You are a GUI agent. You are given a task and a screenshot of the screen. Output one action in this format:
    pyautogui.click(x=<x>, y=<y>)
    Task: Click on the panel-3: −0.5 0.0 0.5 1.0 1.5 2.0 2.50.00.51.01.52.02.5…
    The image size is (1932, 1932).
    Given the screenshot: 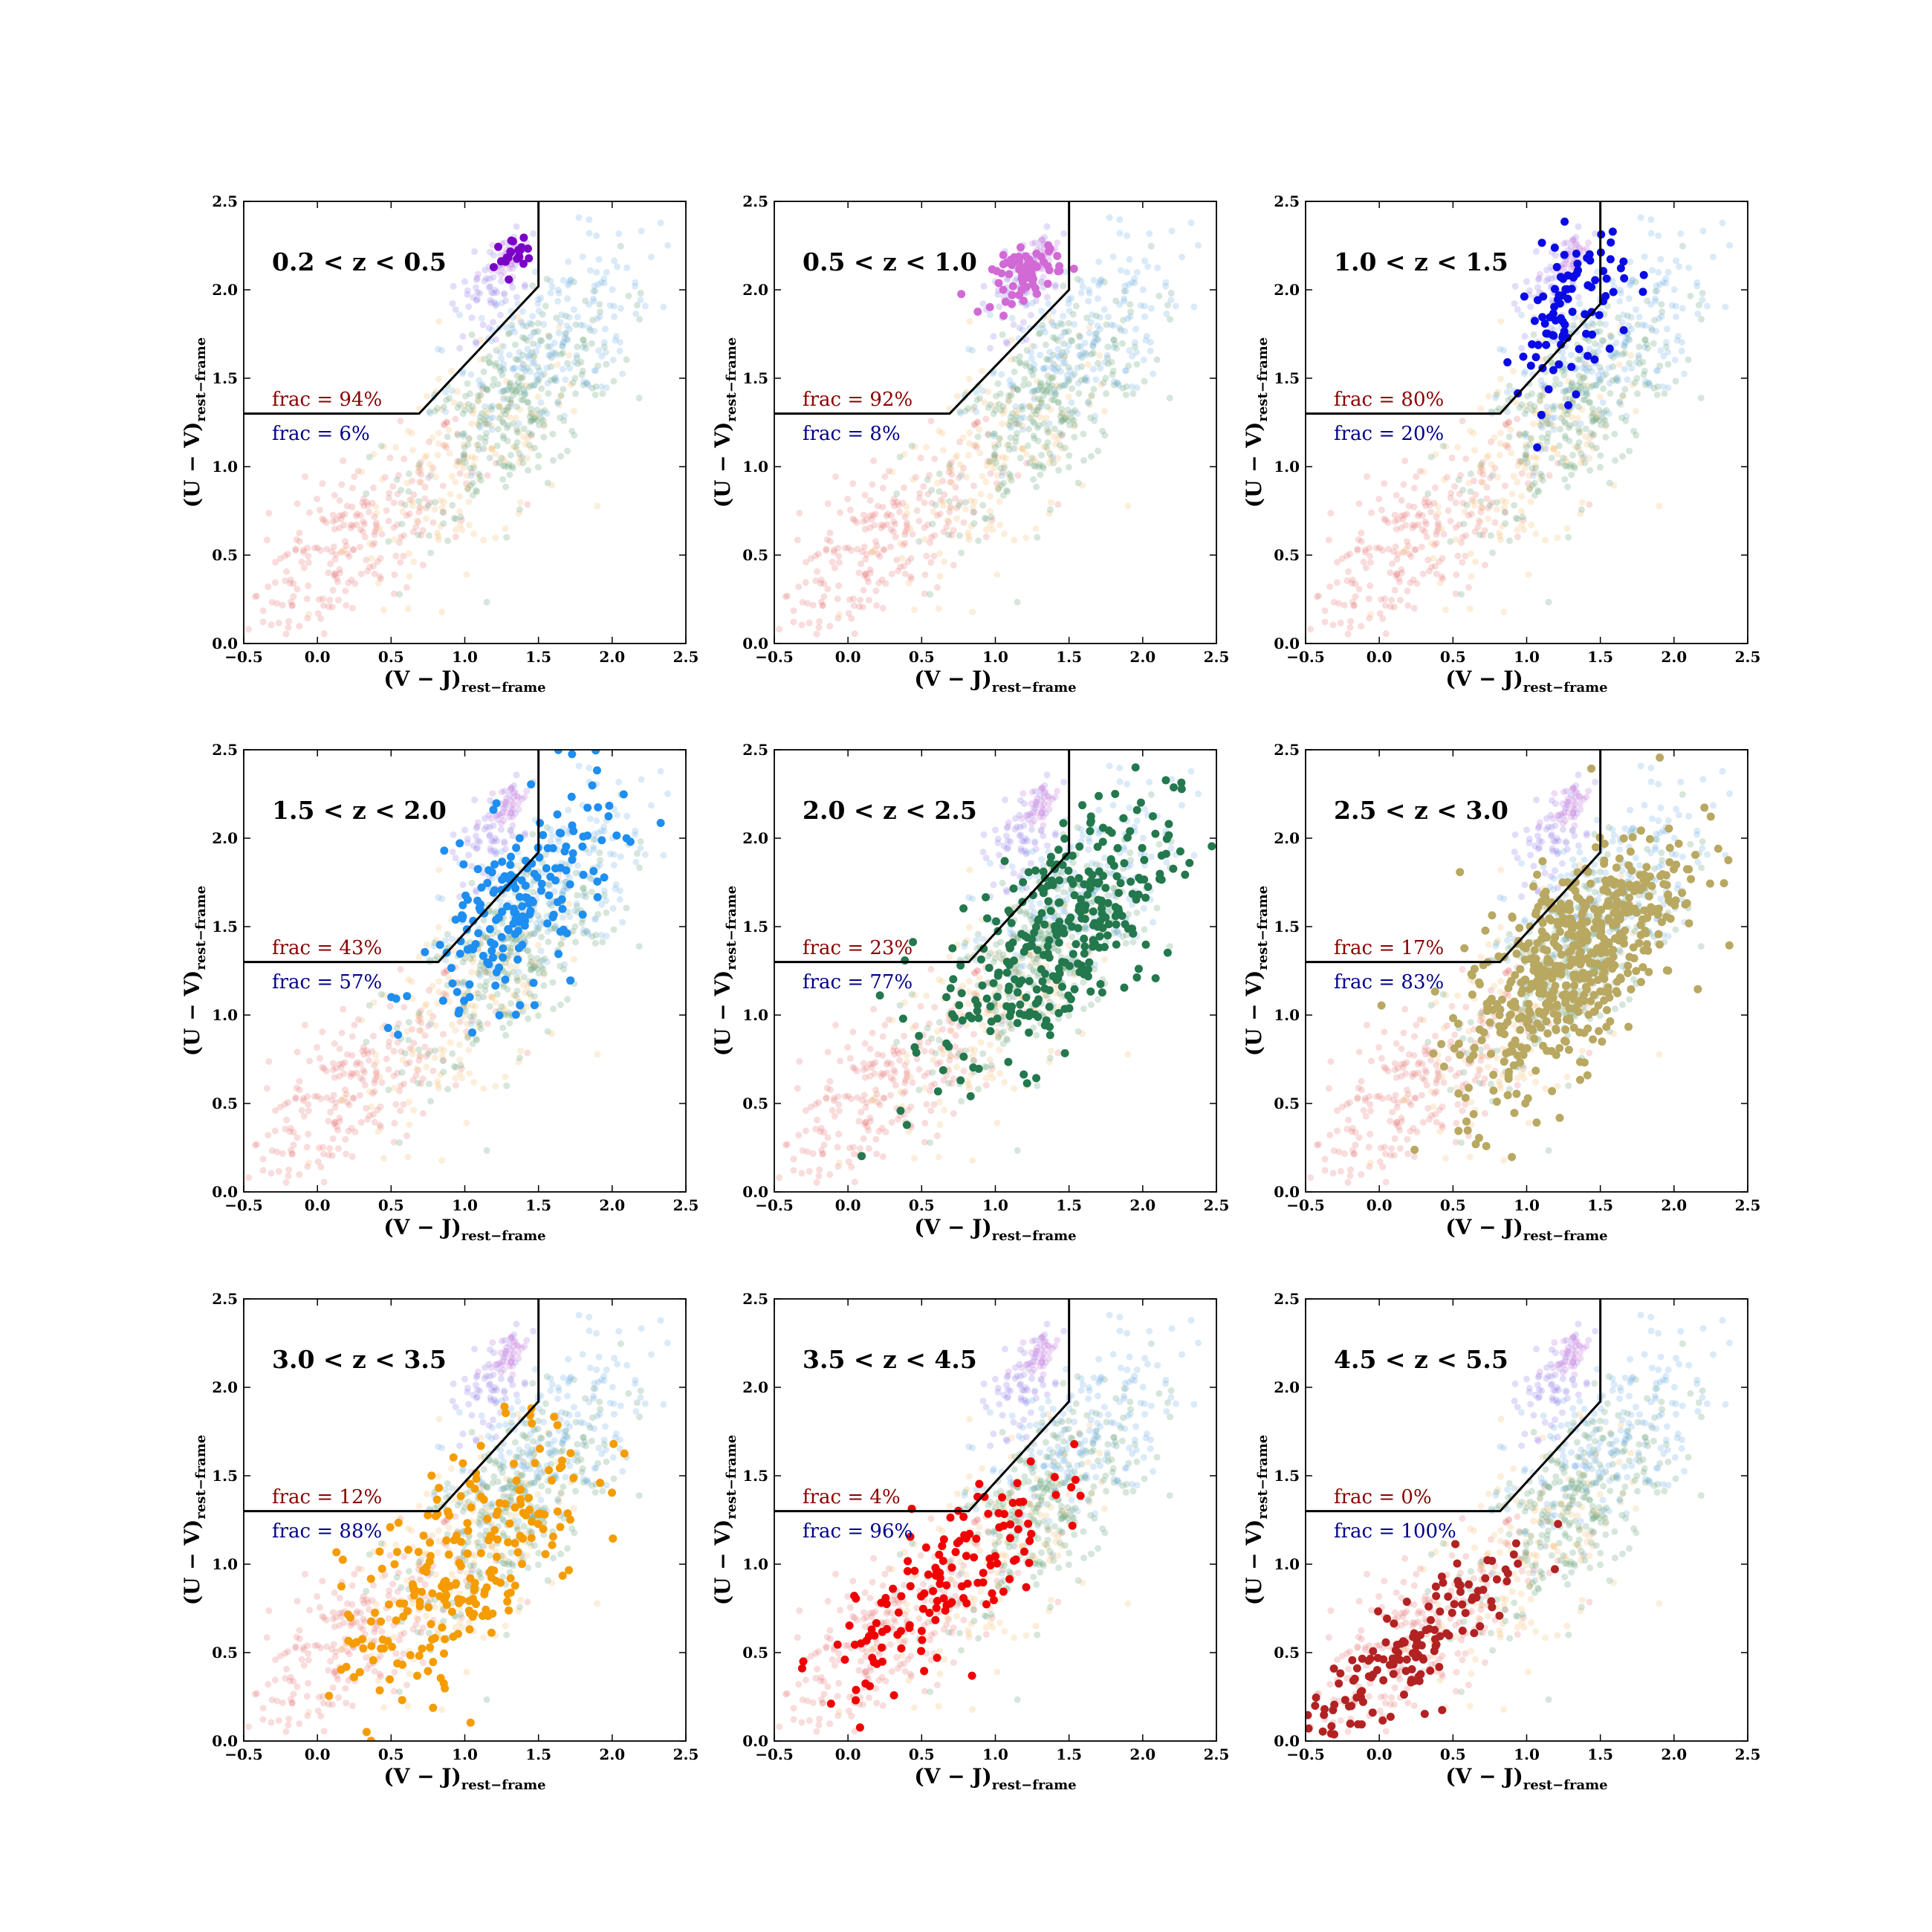 What is the action you would take?
    pyautogui.click(x=1501, y=444)
    